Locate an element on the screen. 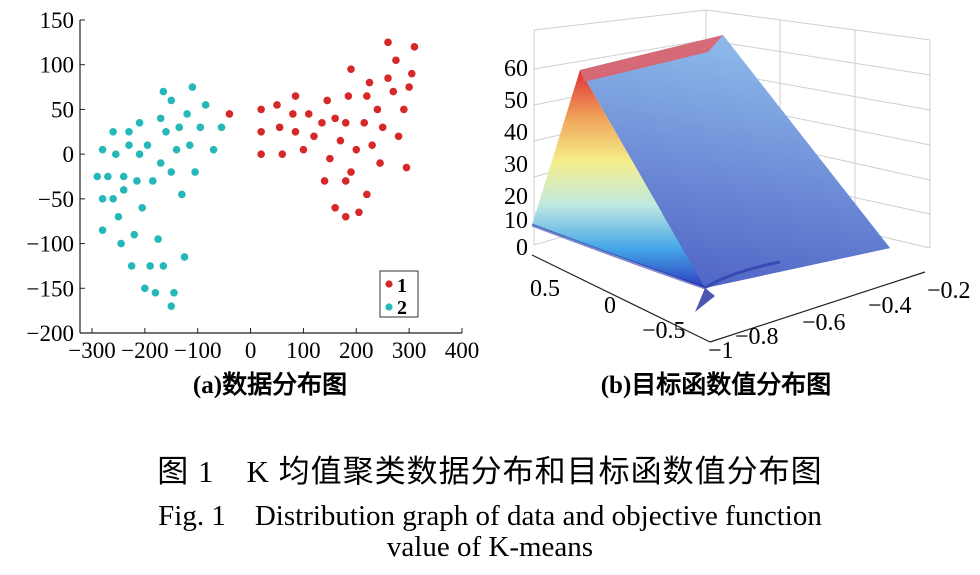  y-tick-label: 100 is located at coordinates (57, 65).